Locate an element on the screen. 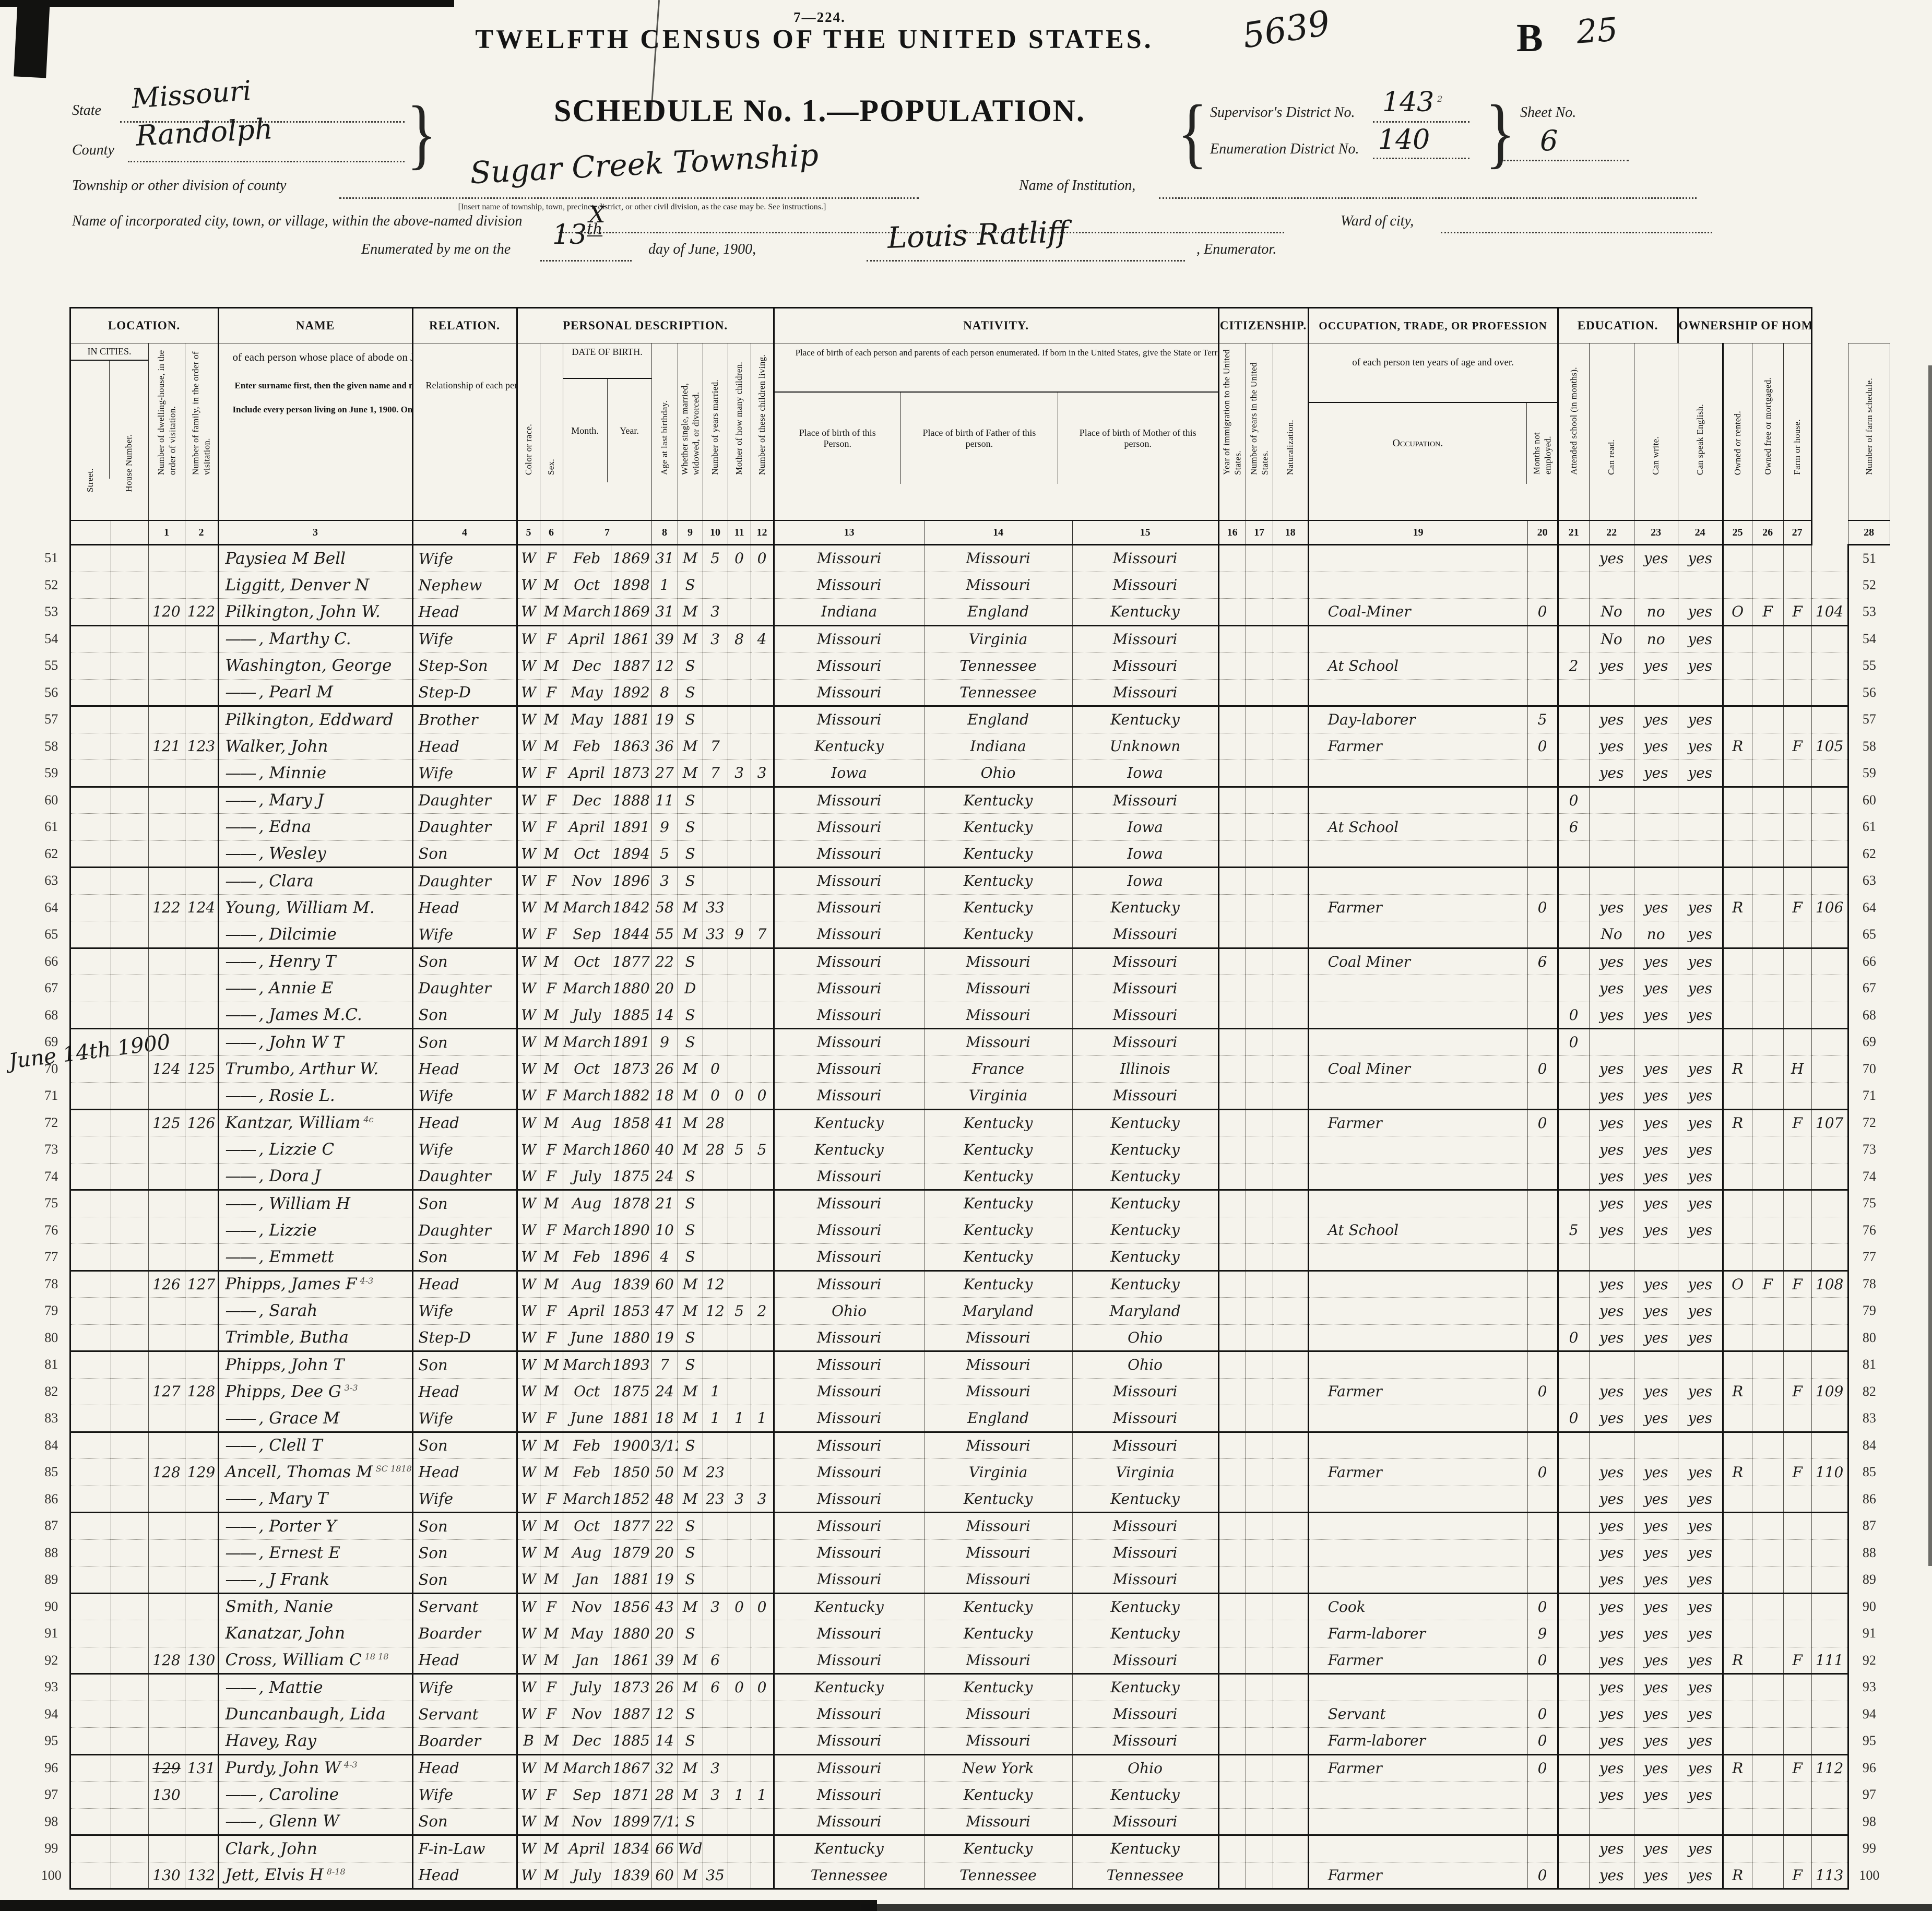 This screenshot has height=1911, width=1932. cell-children-living: 4 is located at coordinates (762, 638).